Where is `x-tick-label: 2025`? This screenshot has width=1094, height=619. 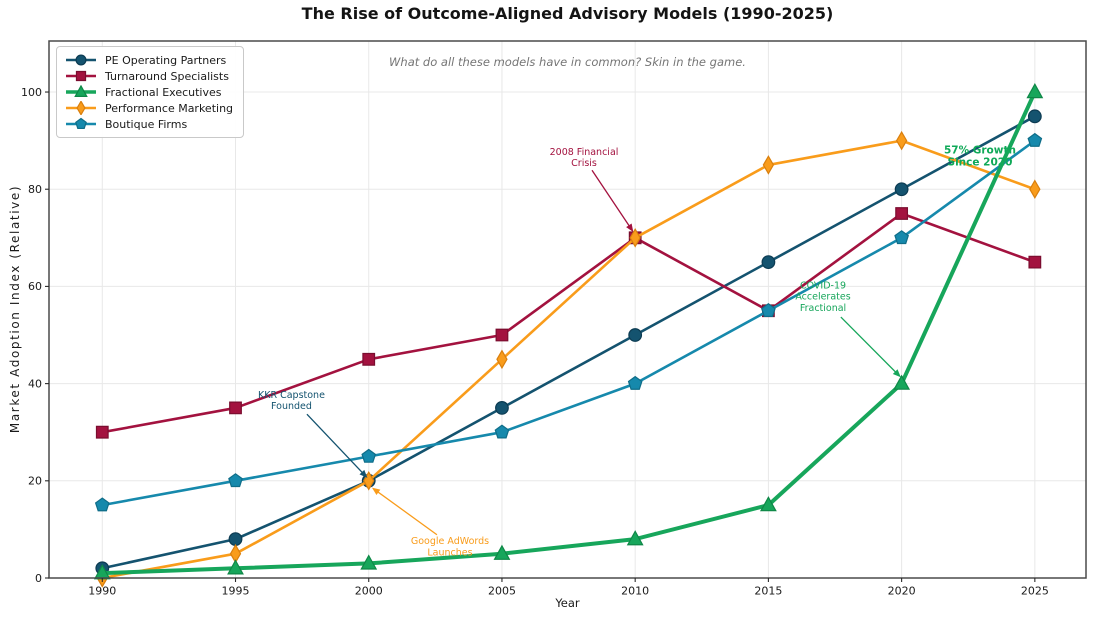
x-tick-label: 2025 is located at coordinates (1035, 591).